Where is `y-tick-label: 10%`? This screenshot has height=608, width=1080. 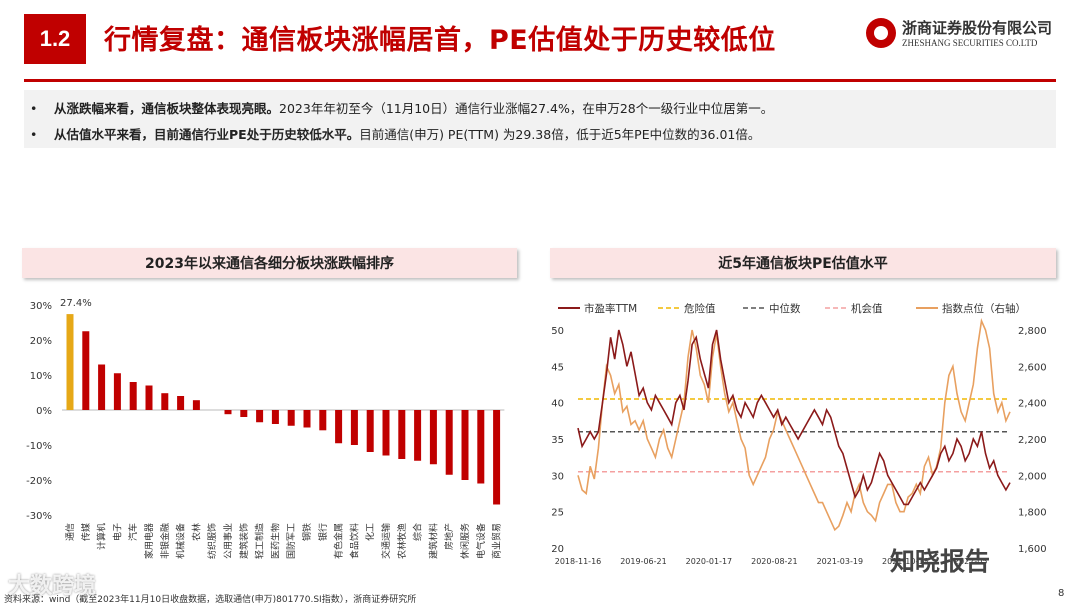 y-tick-label: 10% is located at coordinates (41, 376).